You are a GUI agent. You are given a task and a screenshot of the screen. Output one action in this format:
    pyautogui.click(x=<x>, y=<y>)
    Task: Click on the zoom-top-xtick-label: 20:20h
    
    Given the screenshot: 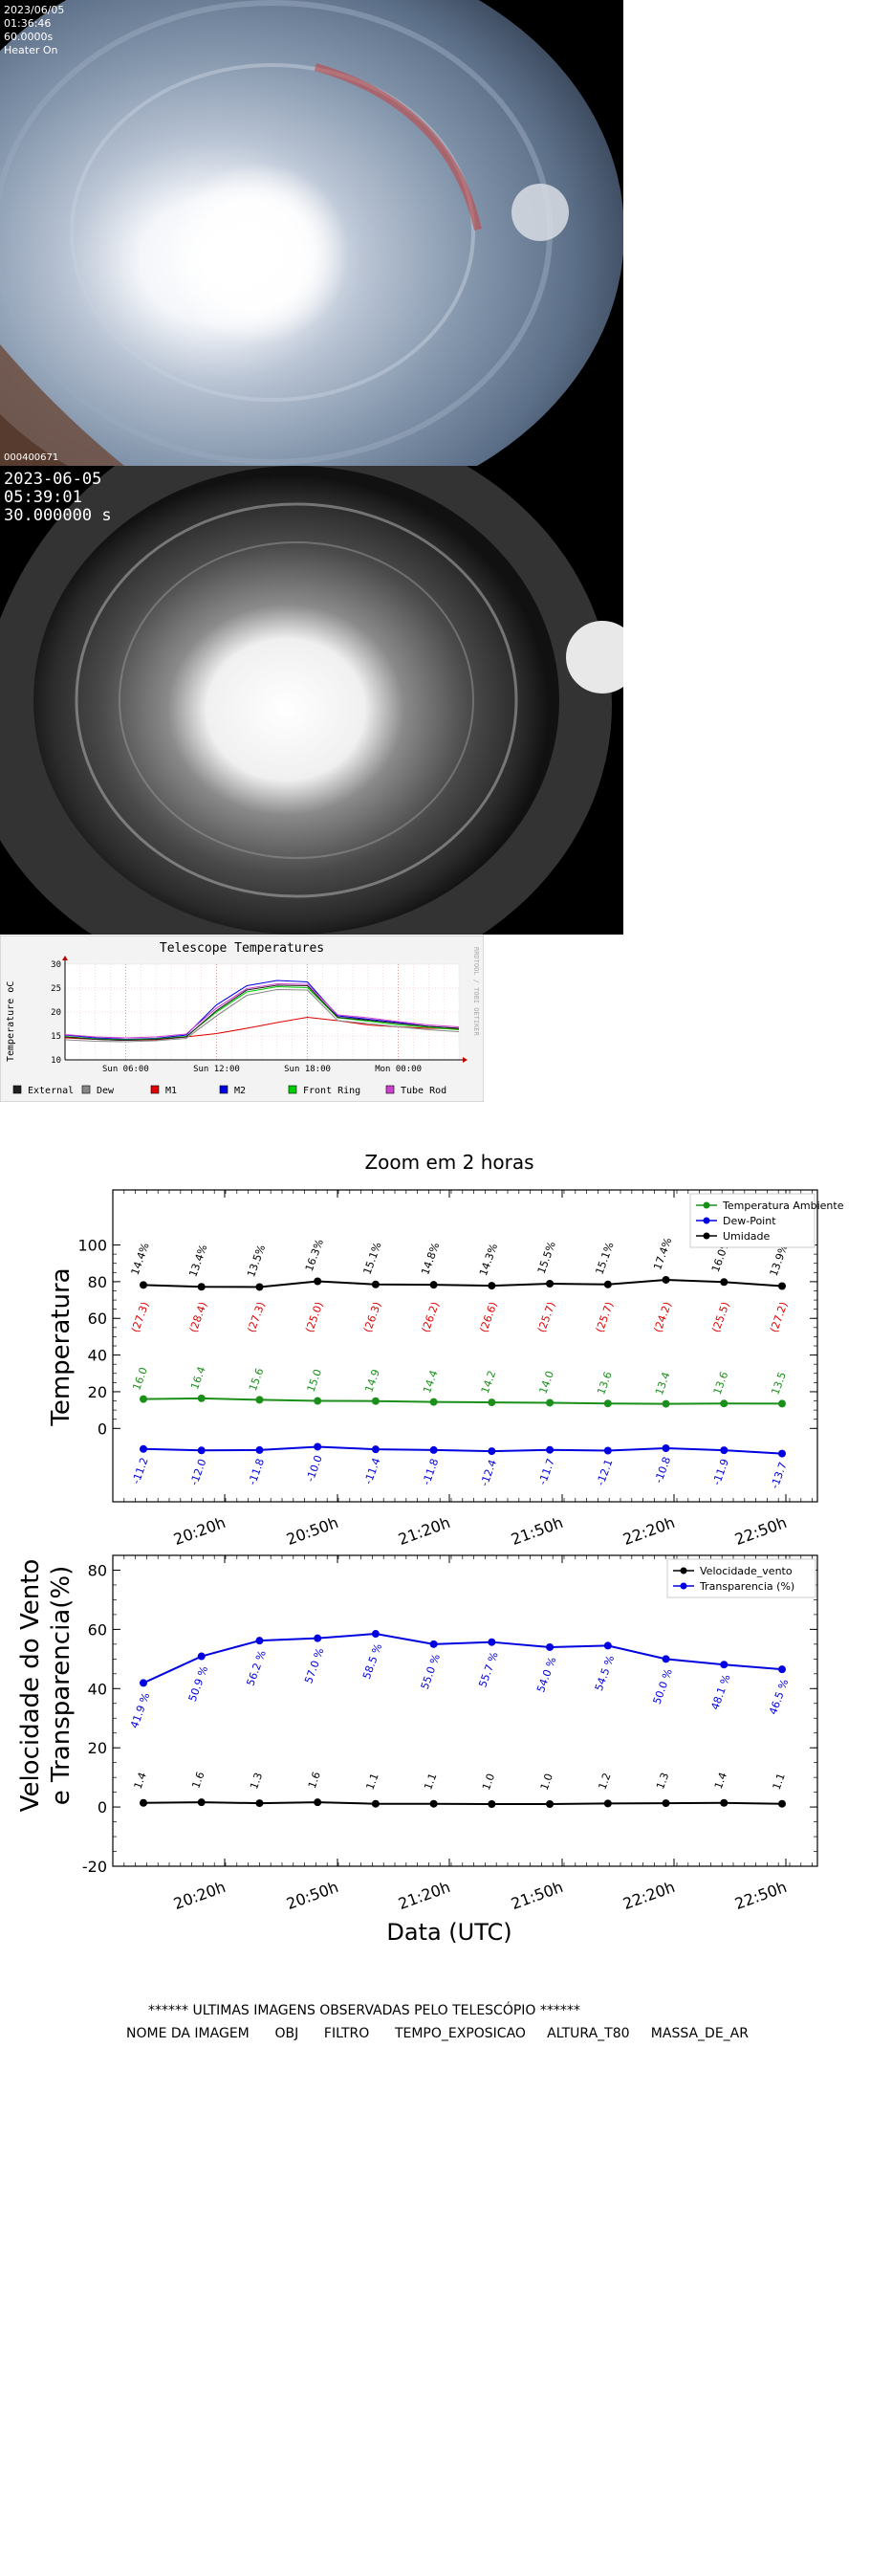 What is the action you would take?
    pyautogui.click(x=199, y=1531)
    